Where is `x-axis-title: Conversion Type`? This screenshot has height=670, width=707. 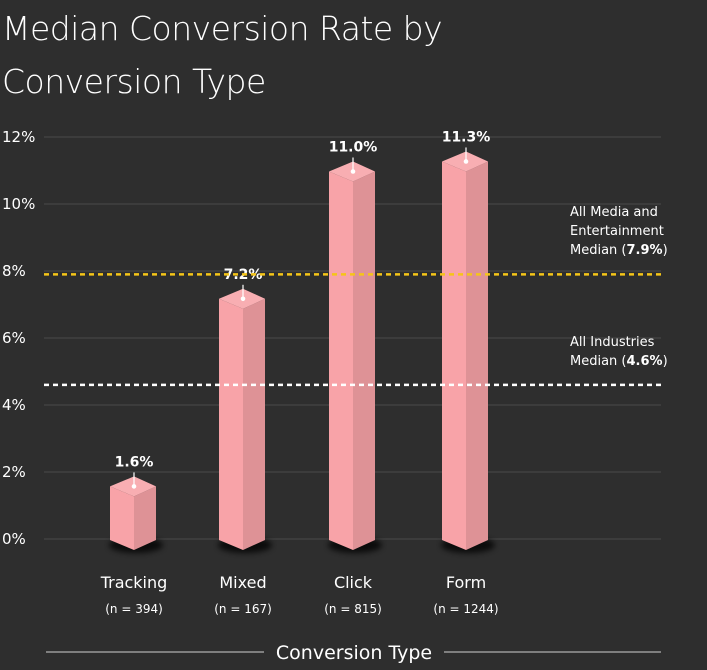
x-axis-title: Conversion Type is located at coordinates (354, 653).